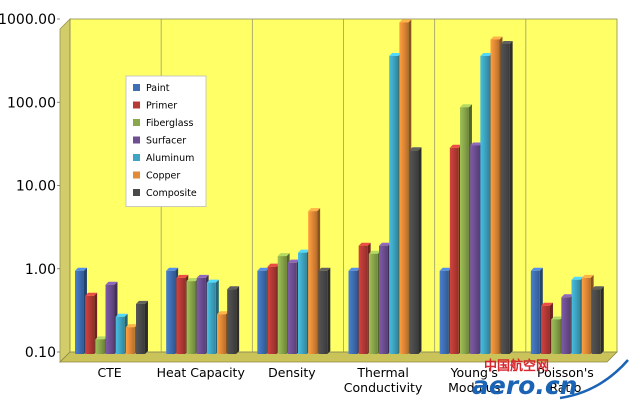 This screenshot has height=406, width=640. Describe the element at coordinates (170, 158) in the screenshot. I see `legend-label-aluminum: Aluminum` at that location.